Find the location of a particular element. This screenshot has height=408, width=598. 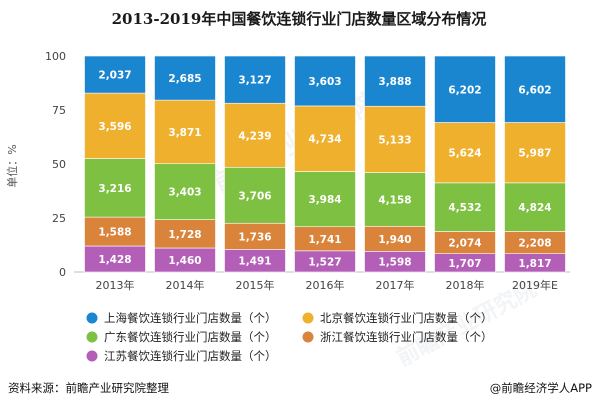

legend-label: 江苏餐饮连锁行业门店数量（个） is located at coordinates (190, 356).